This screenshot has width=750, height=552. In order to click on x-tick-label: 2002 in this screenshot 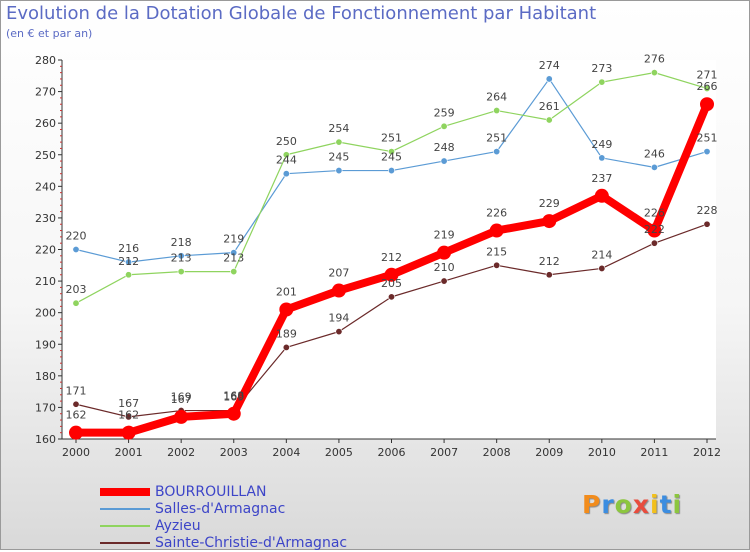, I will do `click(181, 452)`.